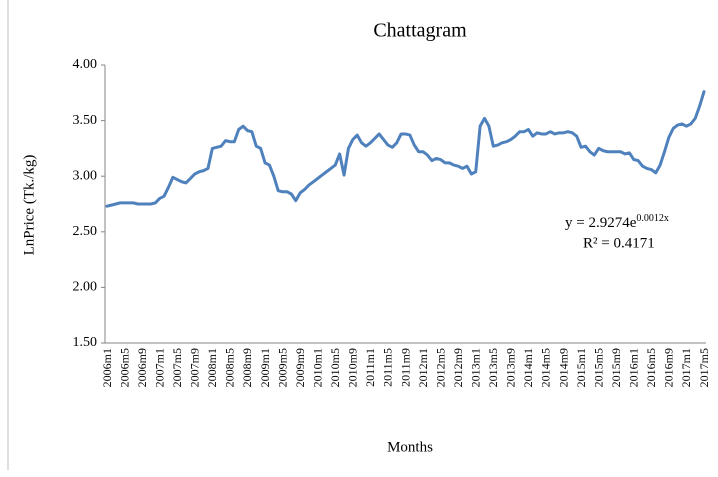  I want to click on x-tick-label: 2017m1, so click(686, 367).